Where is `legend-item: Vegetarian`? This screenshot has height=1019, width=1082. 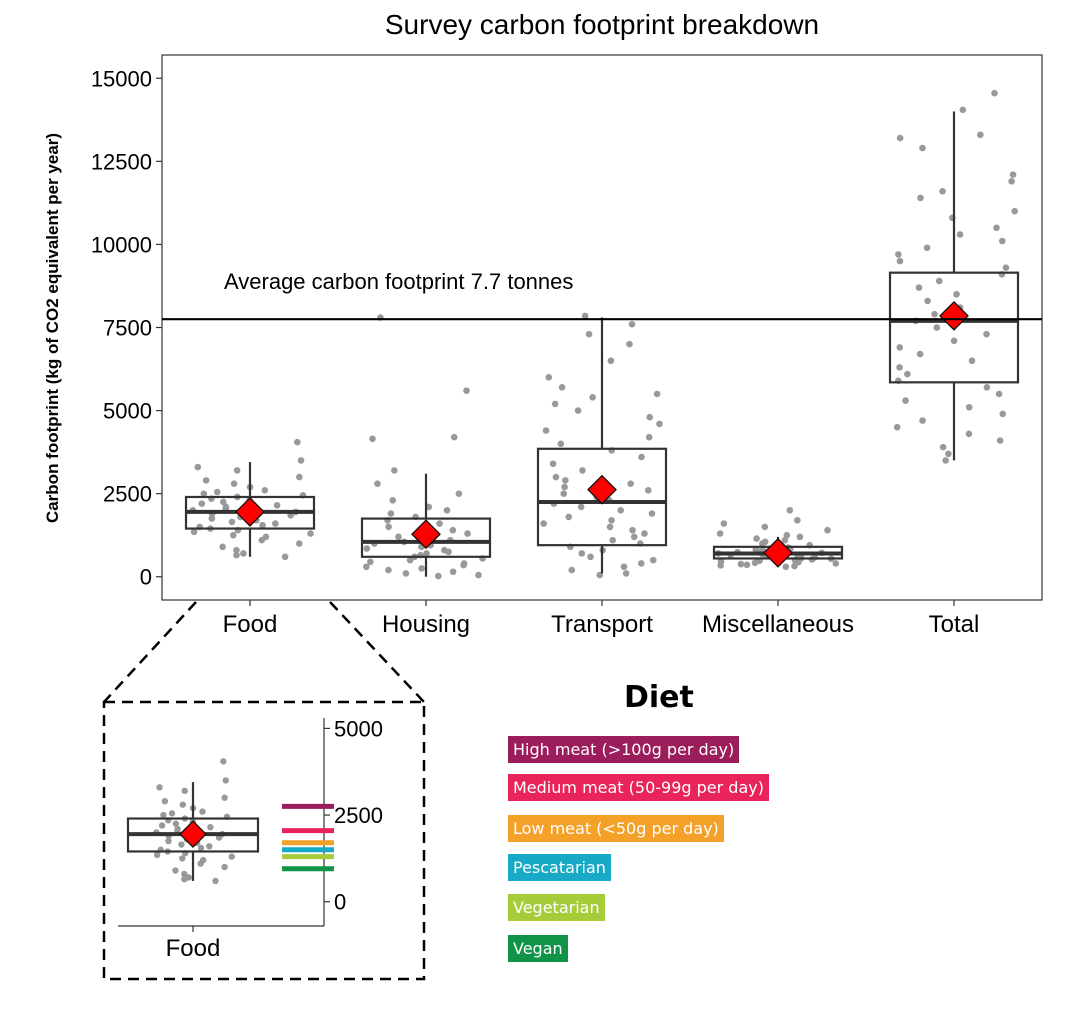 legend-item: Vegetarian is located at coordinates (556, 907).